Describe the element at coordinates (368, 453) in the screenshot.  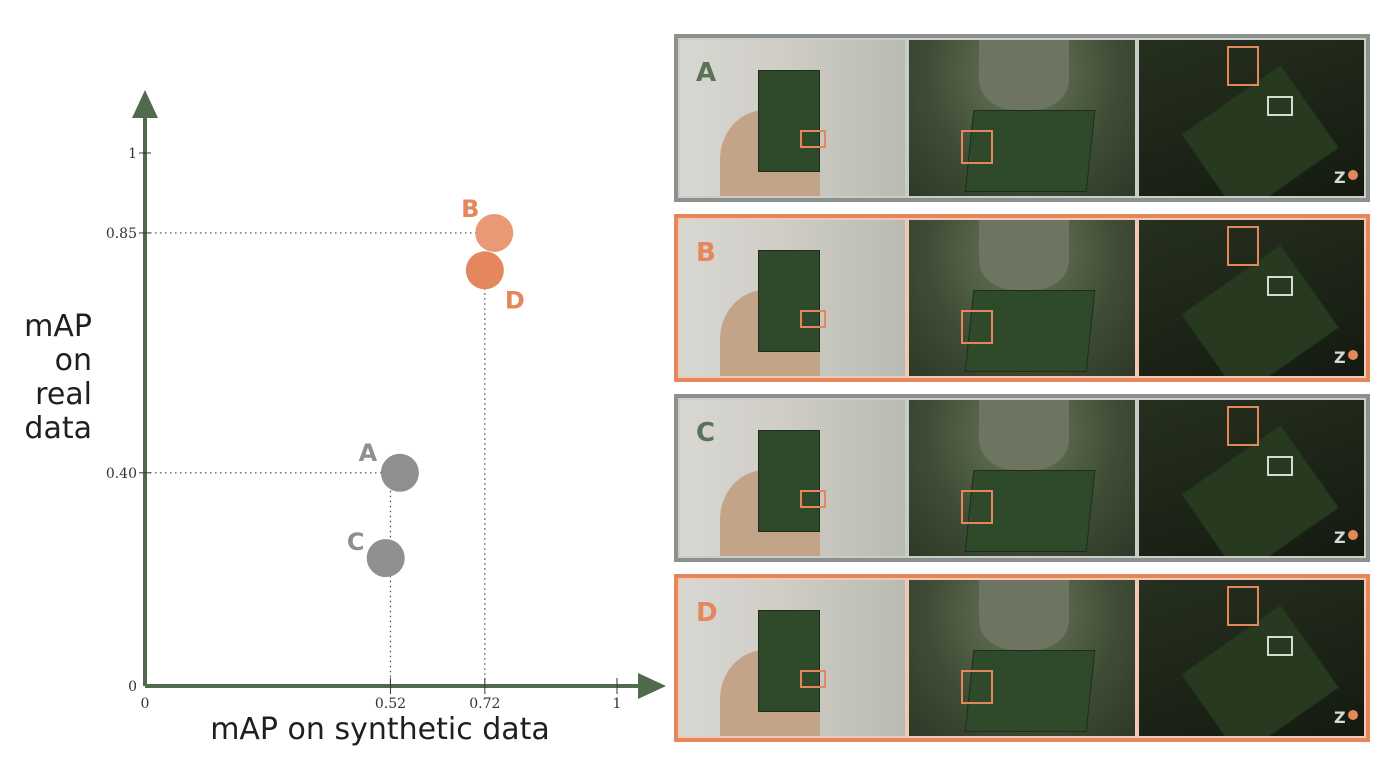
I see `point-label-a: A` at that location.